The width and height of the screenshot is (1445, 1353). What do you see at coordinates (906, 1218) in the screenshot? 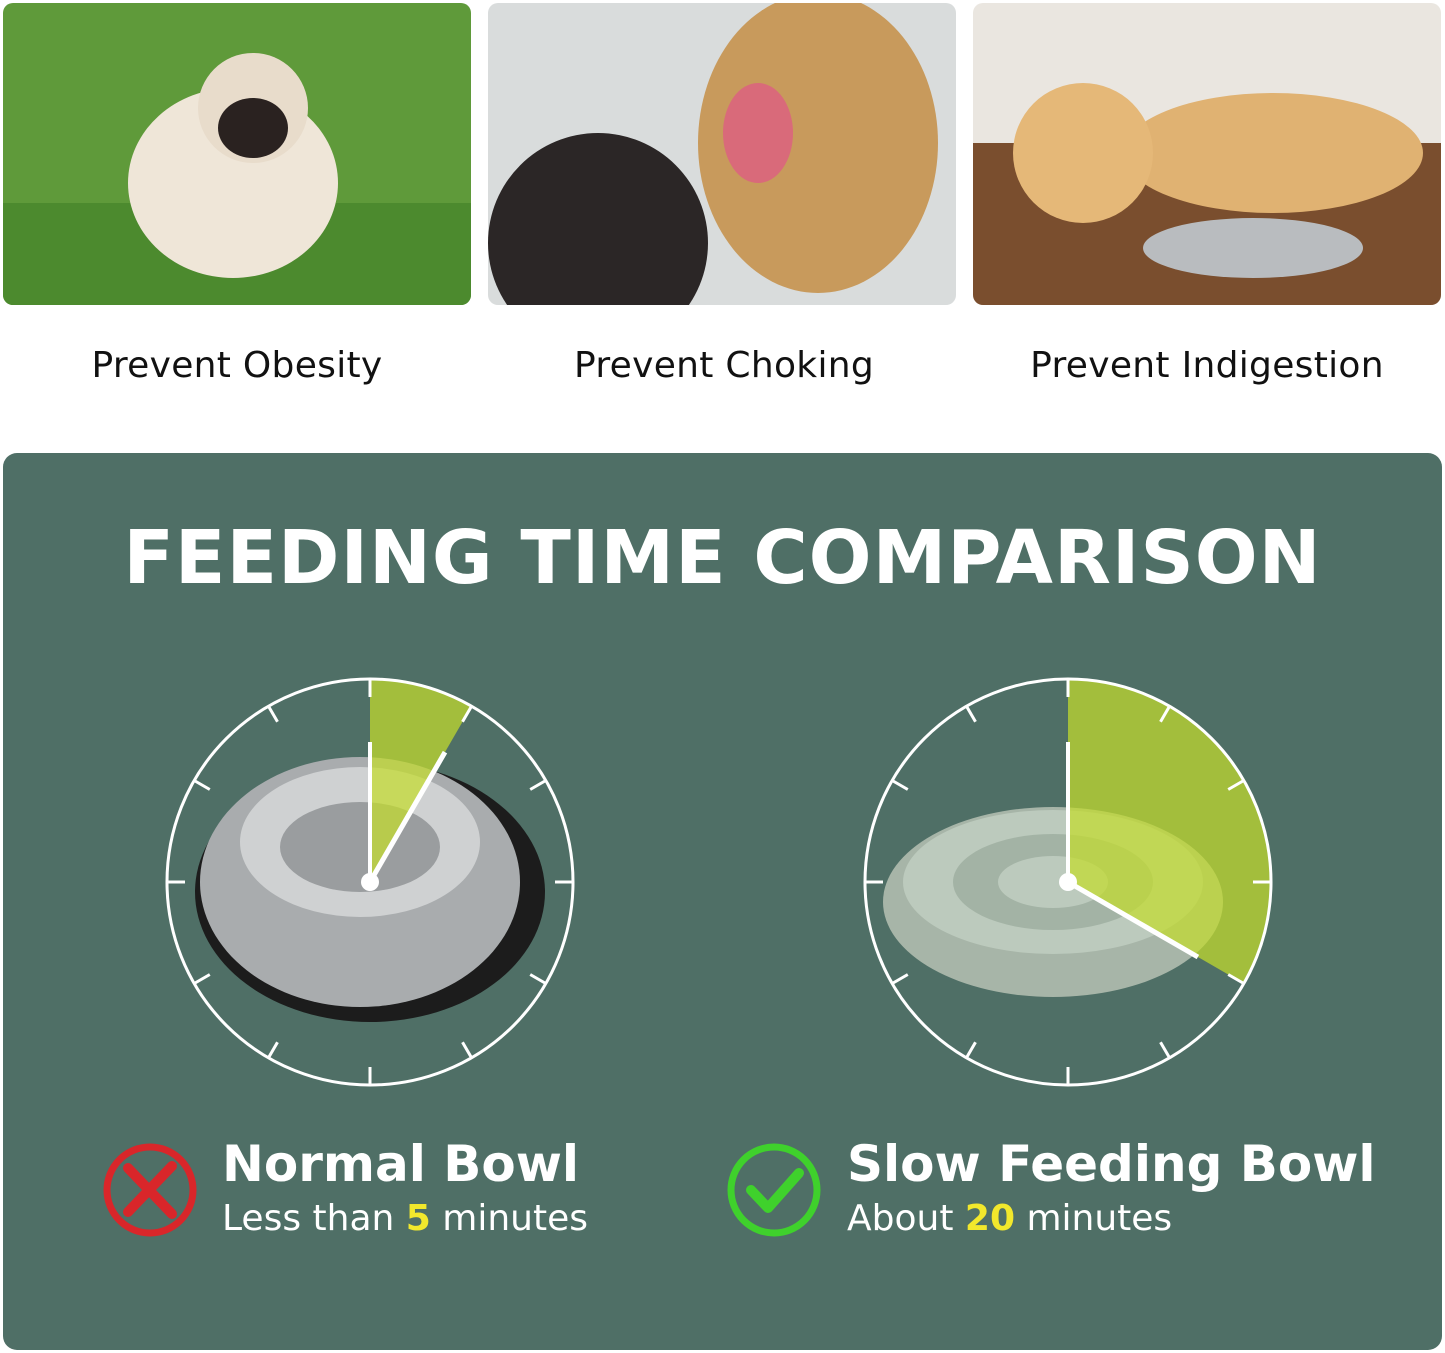
I see `time-prefix: About` at bounding box center [906, 1218].